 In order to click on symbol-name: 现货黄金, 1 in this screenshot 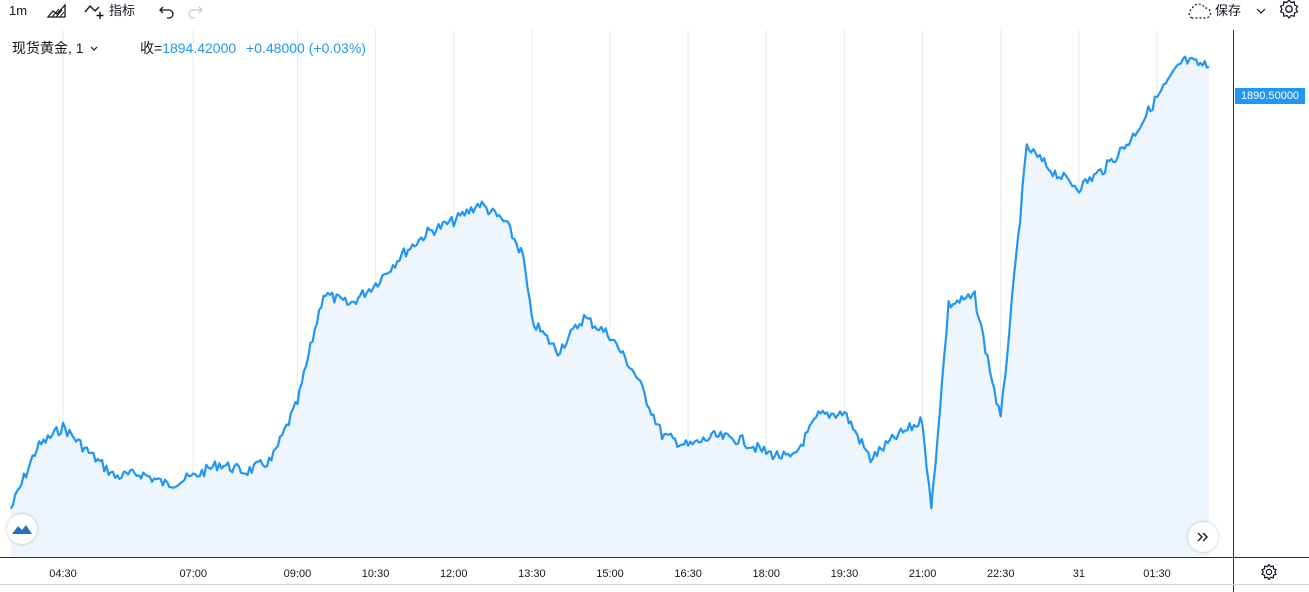, I will do `click(48, 48)`.